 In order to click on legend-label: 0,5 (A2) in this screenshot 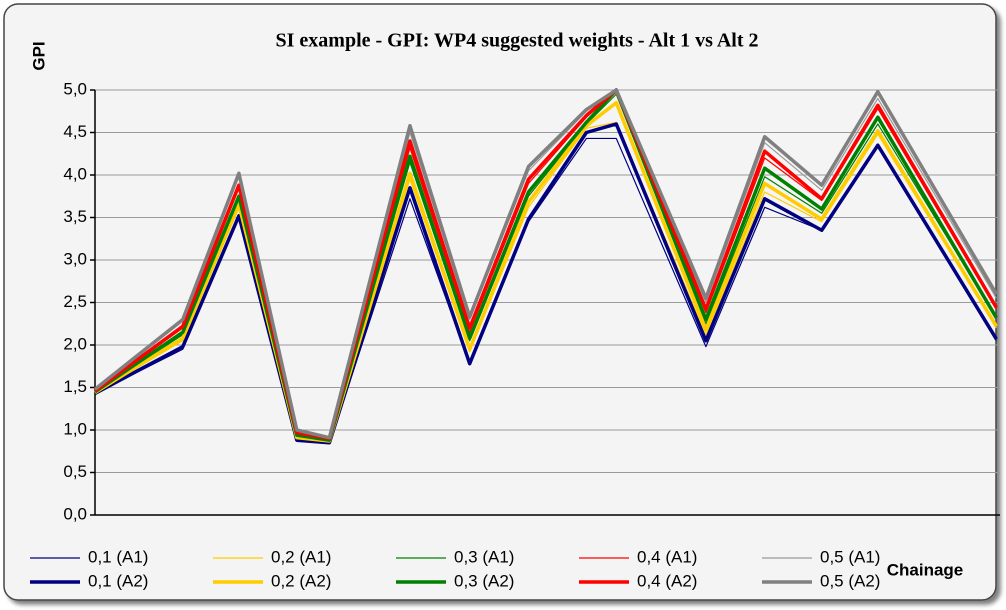, I will do `click(850, 580)`.